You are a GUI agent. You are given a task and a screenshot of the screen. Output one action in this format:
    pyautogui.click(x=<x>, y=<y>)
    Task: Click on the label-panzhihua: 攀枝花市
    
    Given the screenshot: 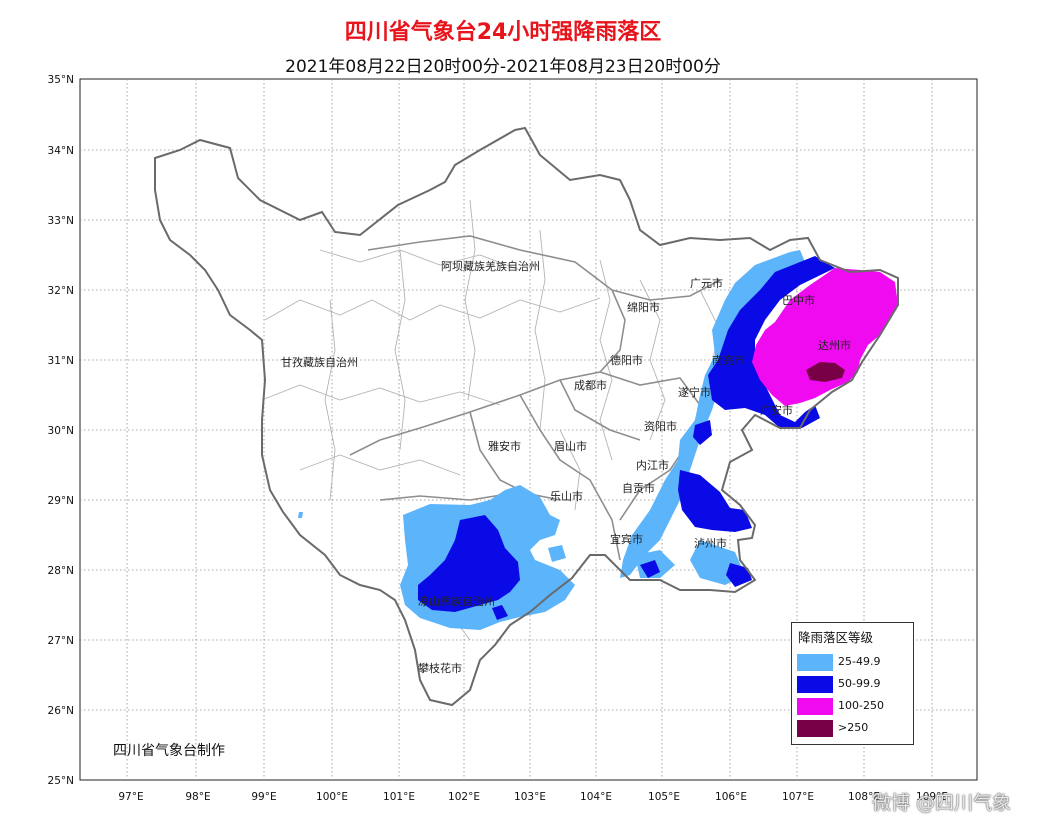 What is the action you would take?
    pyautogui.click(x=440, y=668)
    